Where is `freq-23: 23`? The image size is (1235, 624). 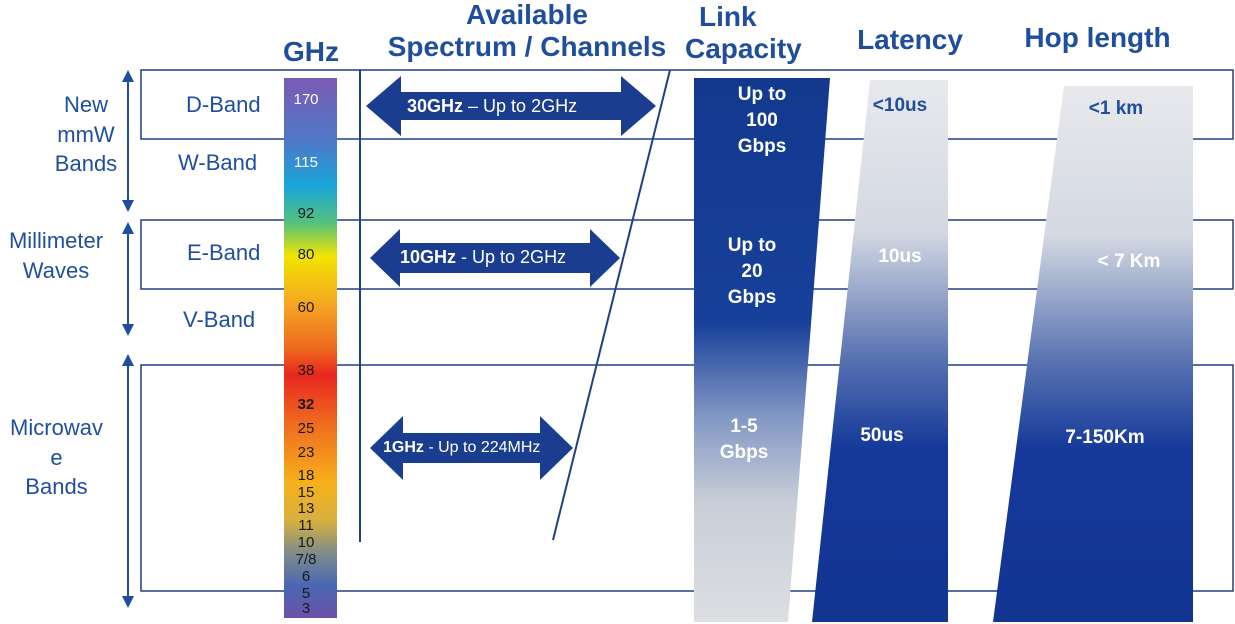 freq-23: 23 is located at coordinates (306, 452).